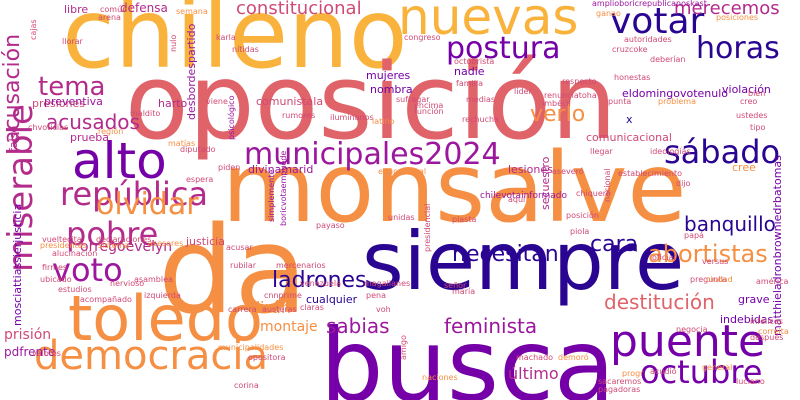 The height and width of the screenshot is (400, 800). Describe the element at coordinates (246, 385) in the screenshot. I see `word-corina: corina` at that location.